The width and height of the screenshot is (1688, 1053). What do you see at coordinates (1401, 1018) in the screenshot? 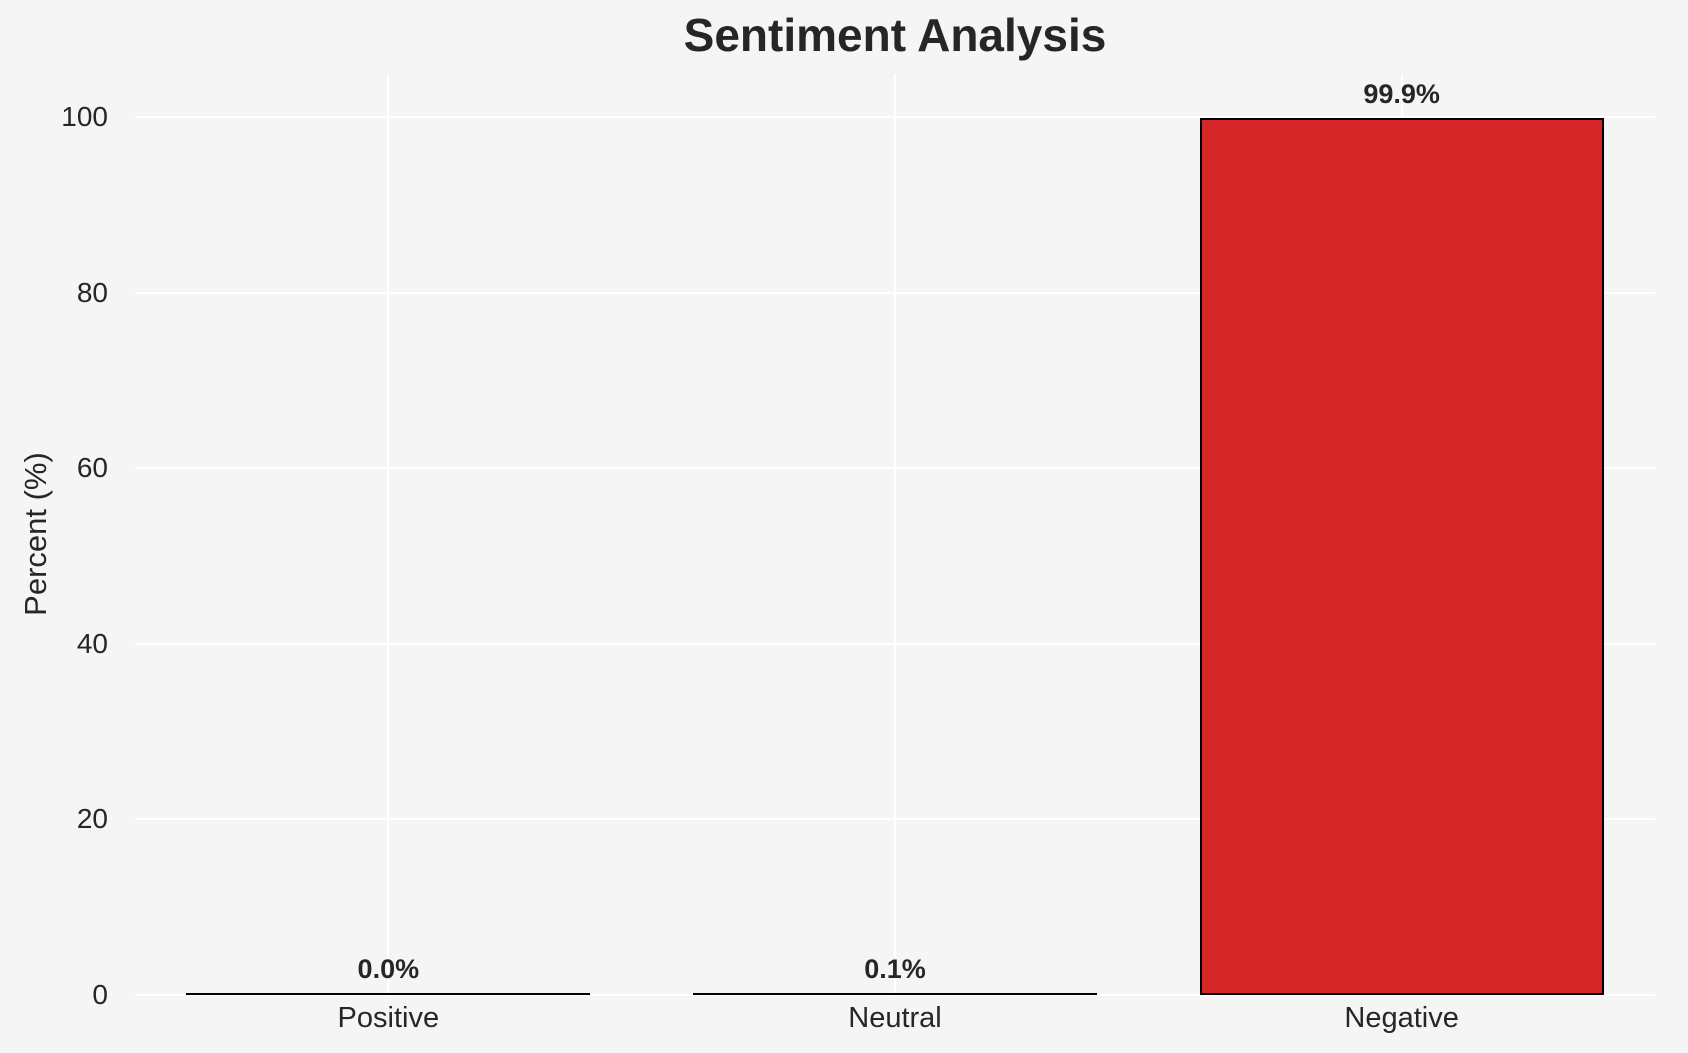
I see `category-label-negative: Negative` at bounding box center [1401, 1018].